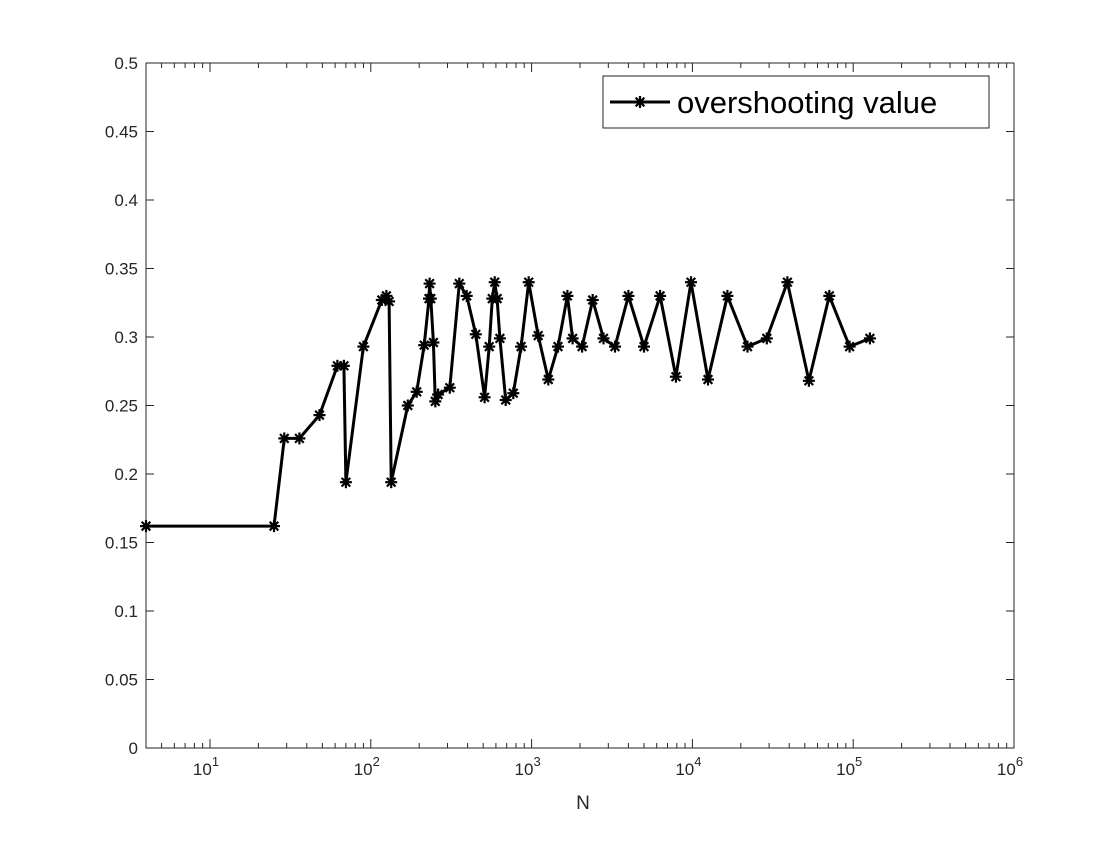 This screenshot has height=845, width=1120. Describe the element at coordinates (126, 200) in the screenshot. I see `y-tick-label: 0.4` at that location.